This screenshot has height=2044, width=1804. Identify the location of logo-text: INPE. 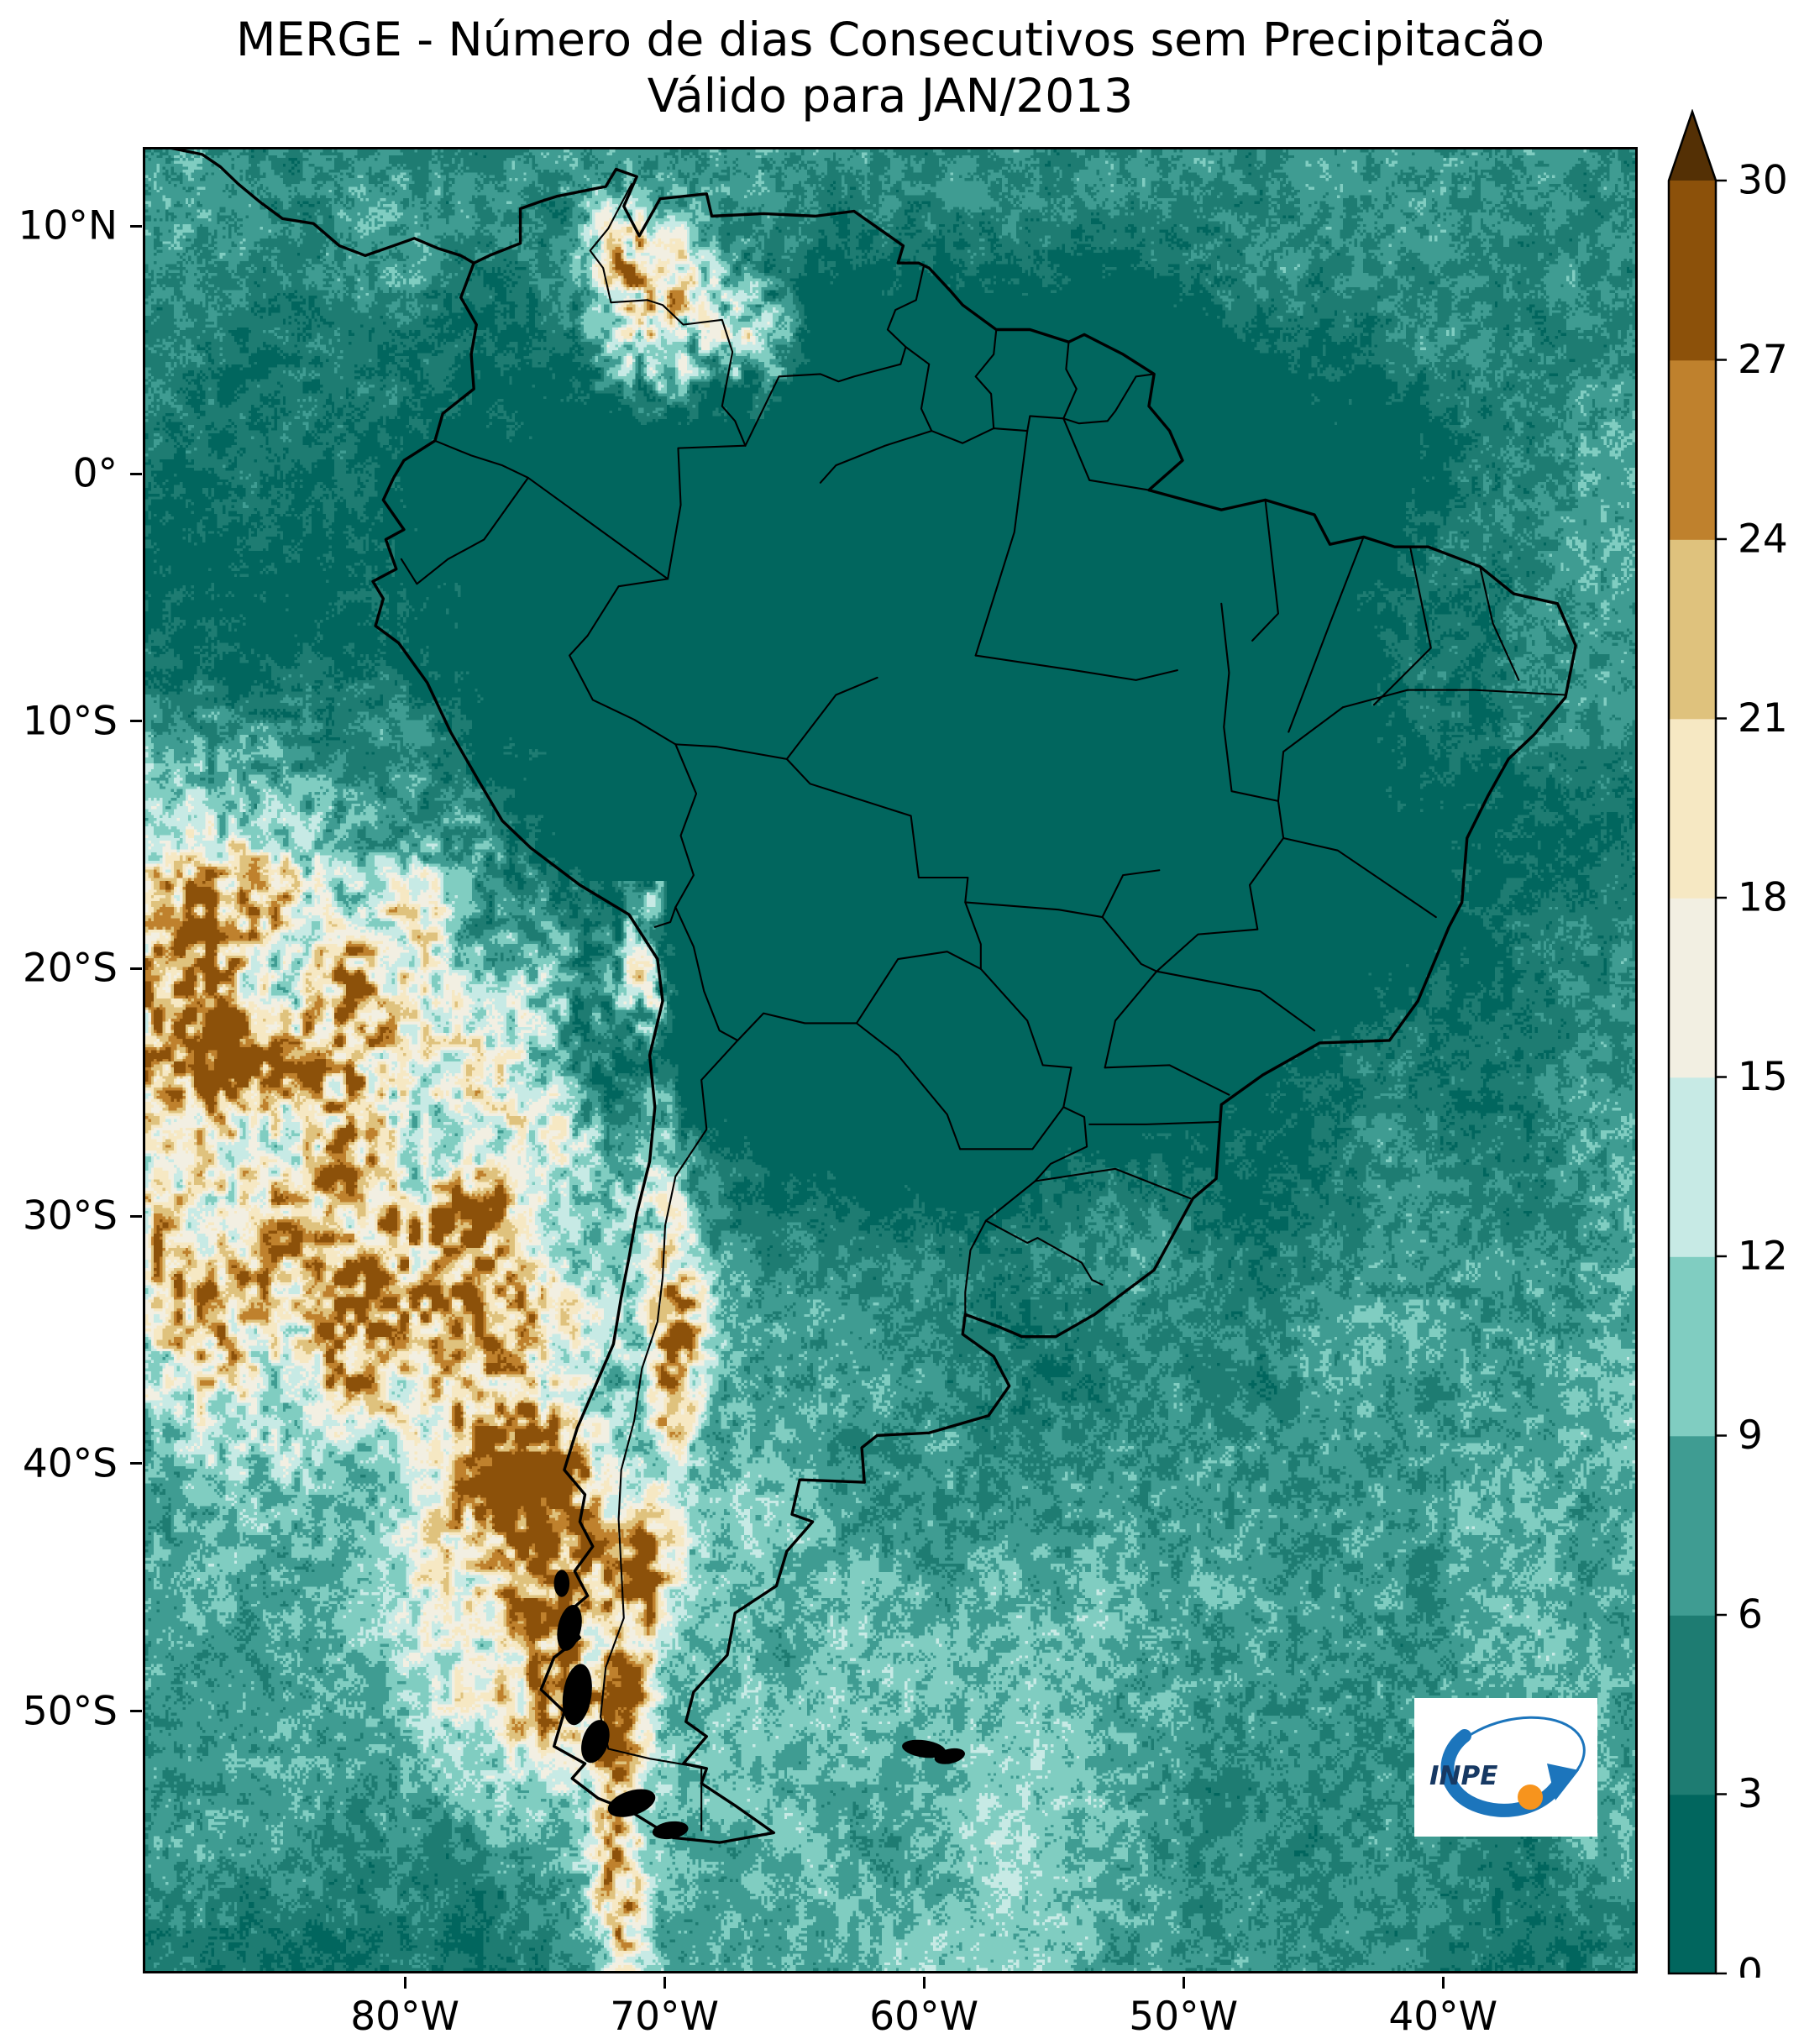
(1463, 1776).